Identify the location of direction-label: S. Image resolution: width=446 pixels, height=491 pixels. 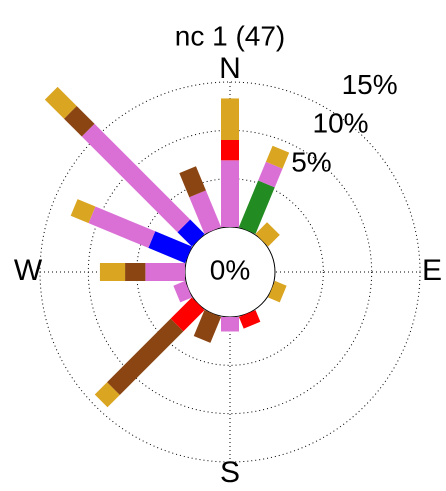
(230, 472).